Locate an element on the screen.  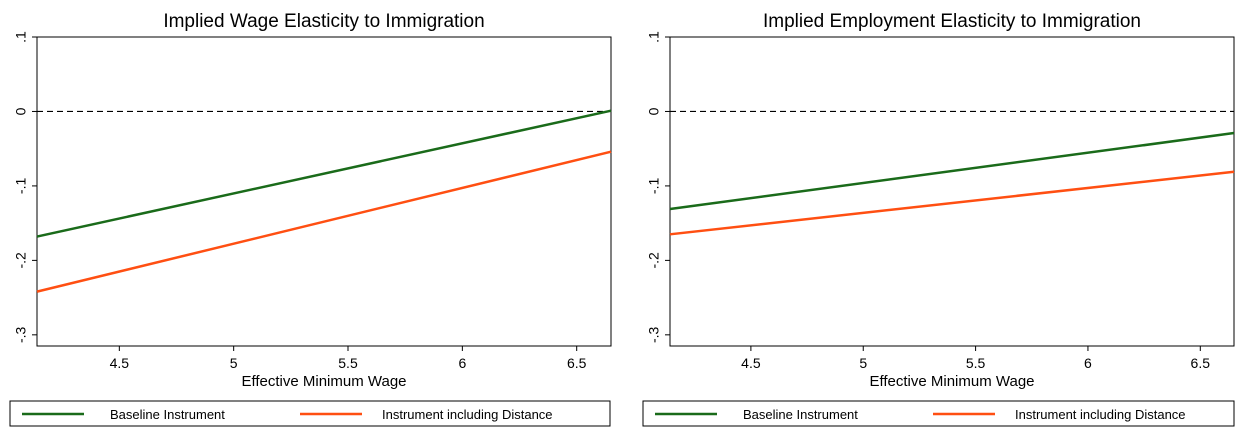
chart-title: Implied Wage Elasticity to Immigration is located at coordinates (323, 21).